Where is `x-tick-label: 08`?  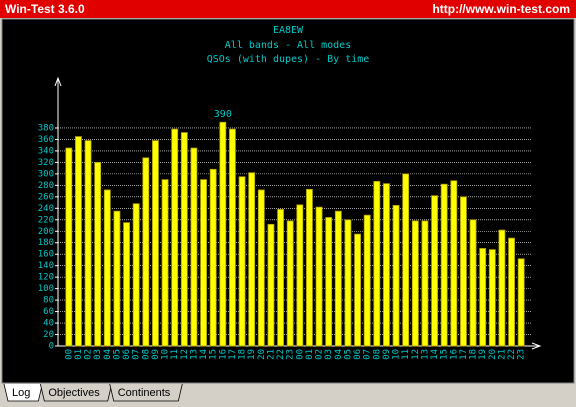
x-tick-label: 08 is located at coordinates (377, 354).